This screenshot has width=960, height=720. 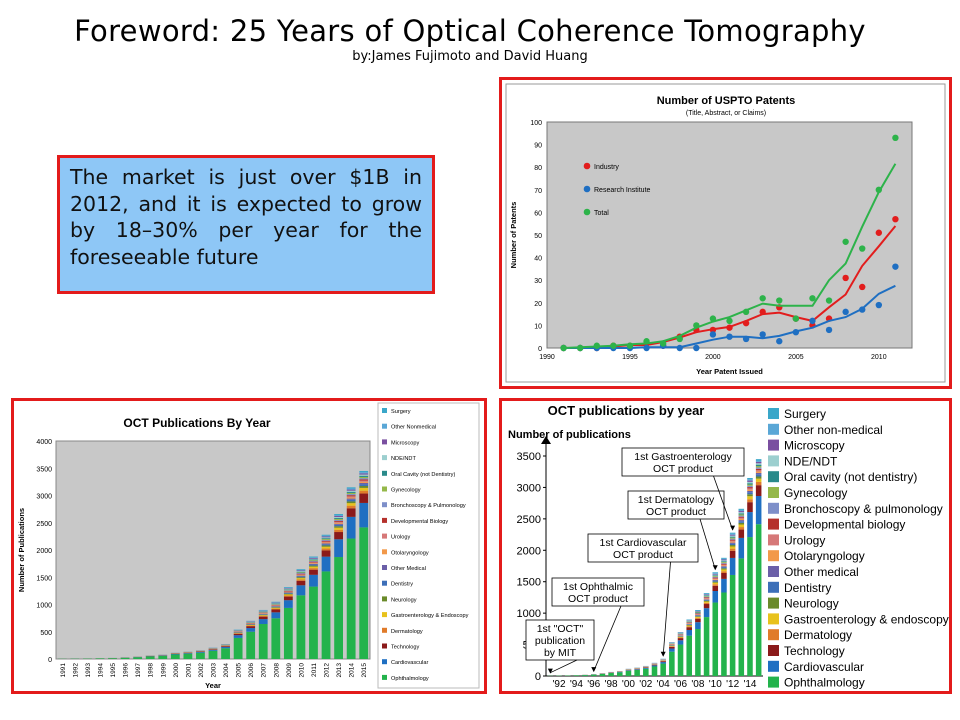 I want to click on patents-y-tick: 80, so click(x=538, y=168).